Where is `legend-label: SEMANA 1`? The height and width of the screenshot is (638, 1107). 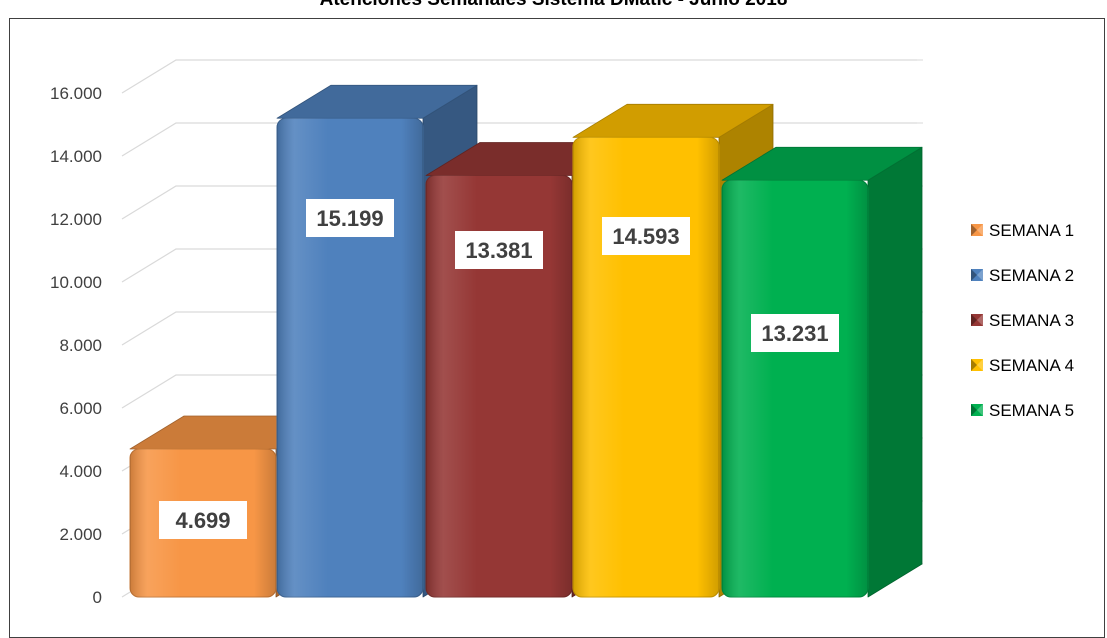
legend-label: SEMANA 1 is located at coordinates (1031, 230).